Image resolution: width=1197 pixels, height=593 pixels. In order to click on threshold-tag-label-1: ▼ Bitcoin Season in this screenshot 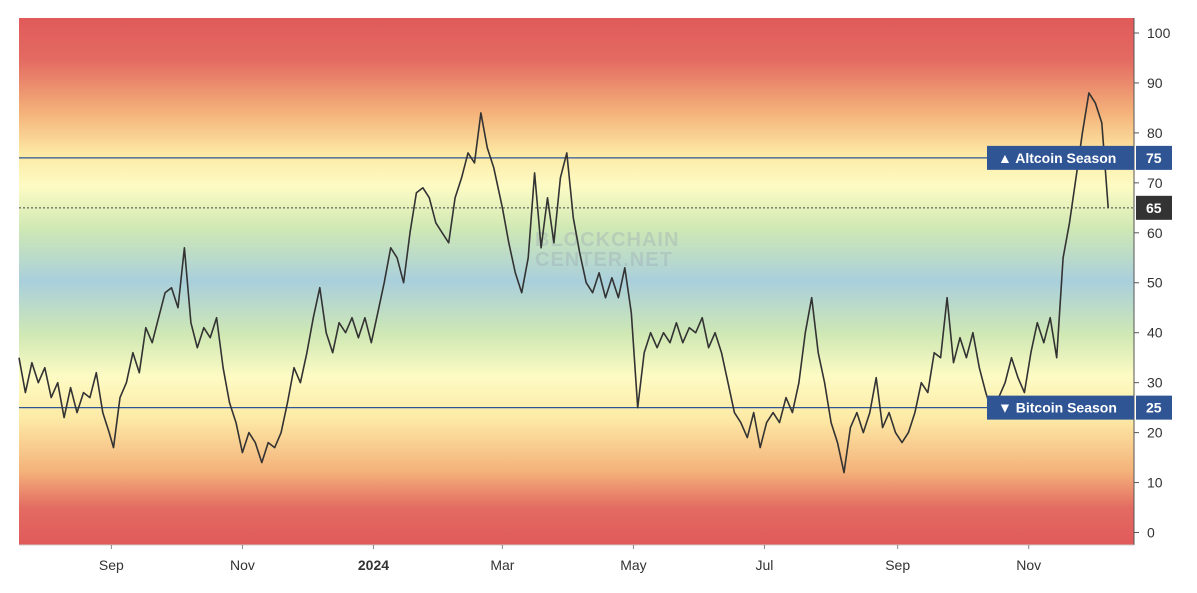, I will do `click(1057, 408)`.